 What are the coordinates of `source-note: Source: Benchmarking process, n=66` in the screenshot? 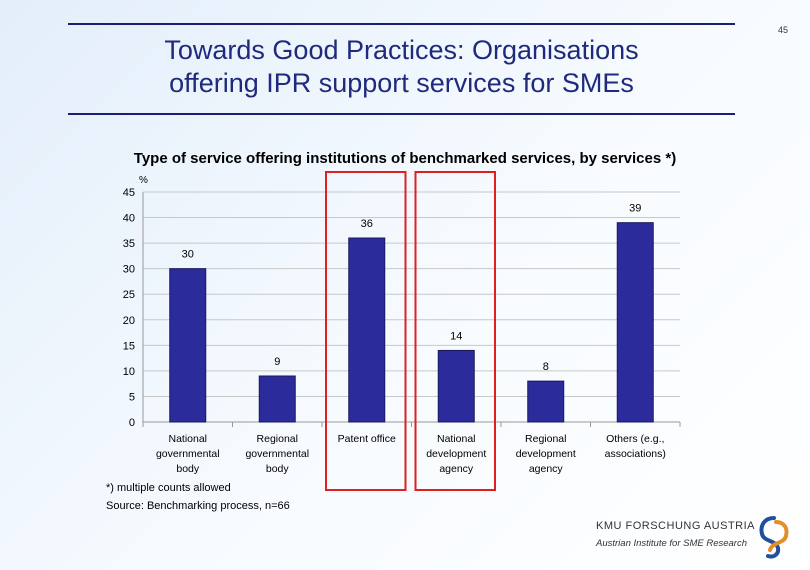 It's located at (198, 506).